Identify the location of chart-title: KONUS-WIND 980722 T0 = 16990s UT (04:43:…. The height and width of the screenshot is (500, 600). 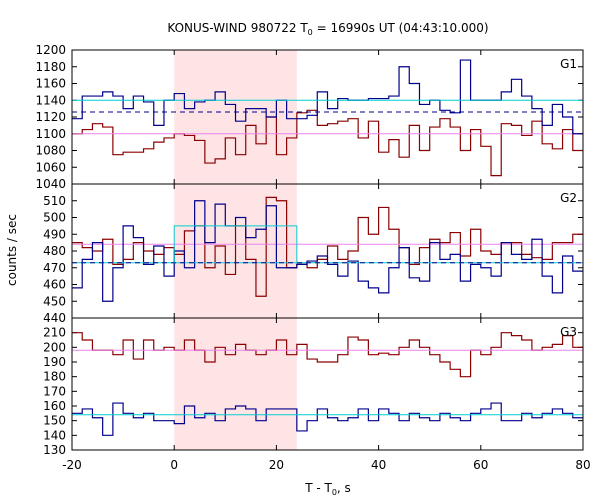
(327, 29).